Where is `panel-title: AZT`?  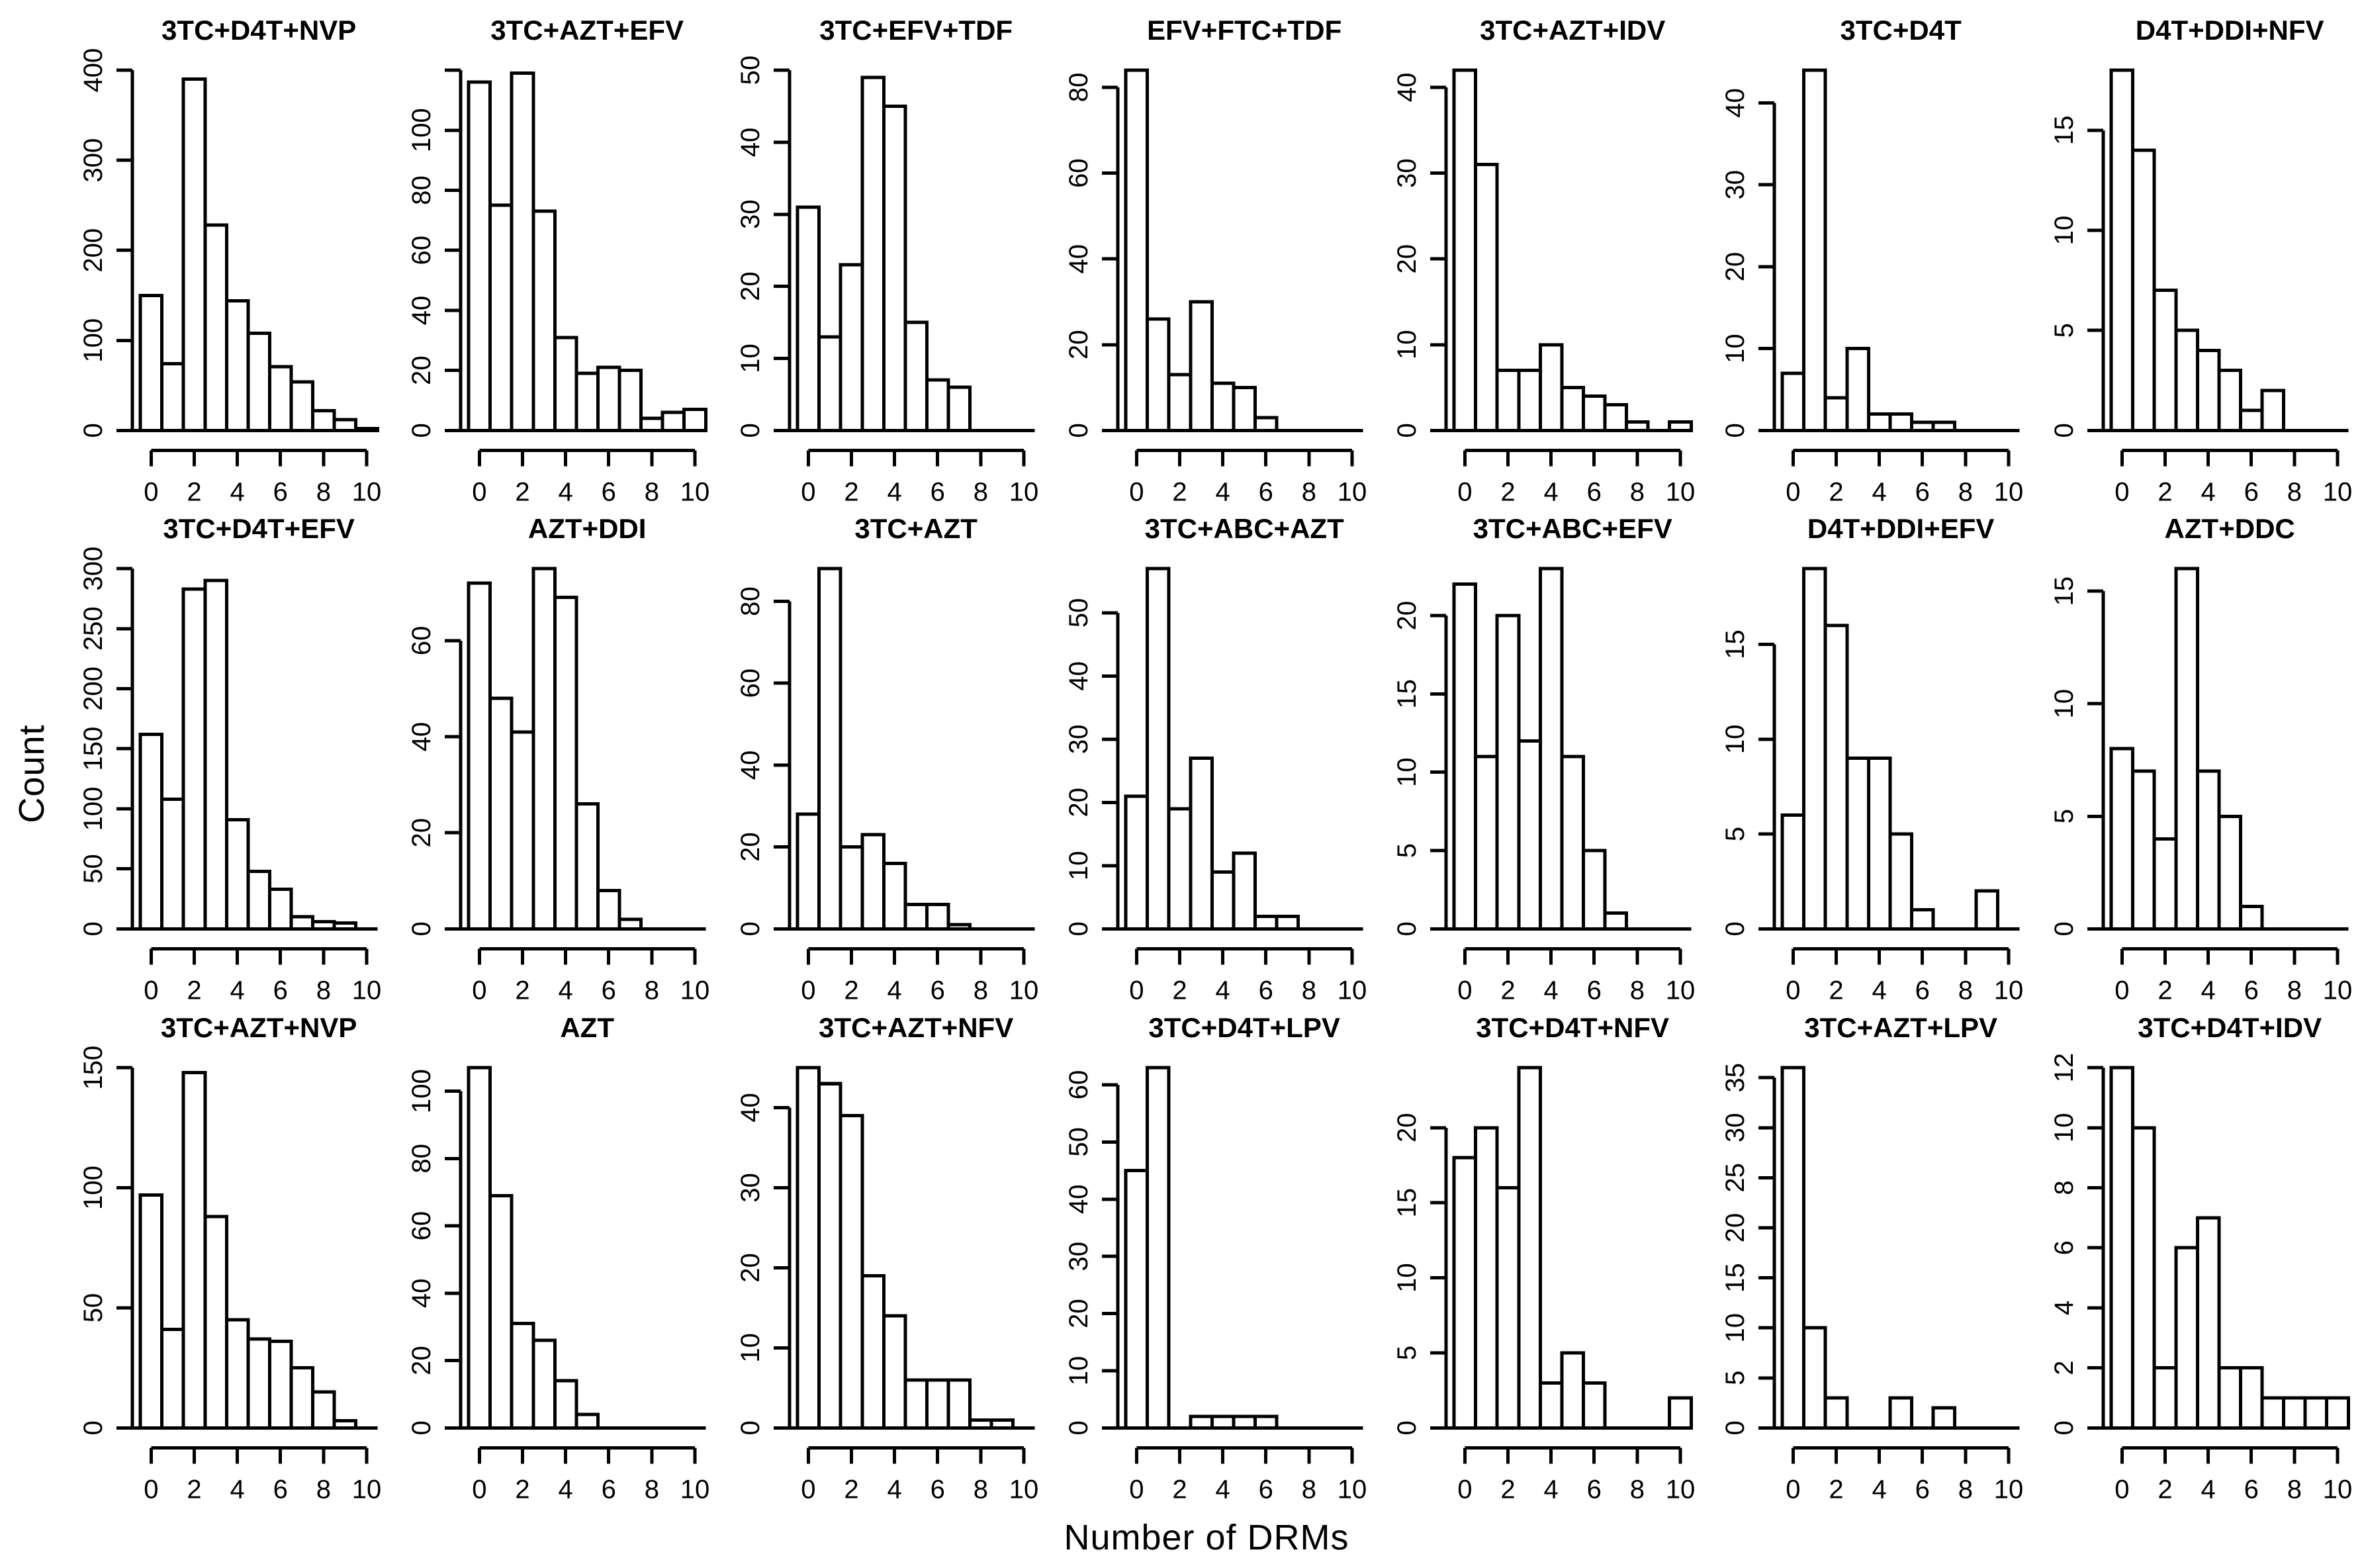
panel-title: AZT is located at coordinates (588, 1027).